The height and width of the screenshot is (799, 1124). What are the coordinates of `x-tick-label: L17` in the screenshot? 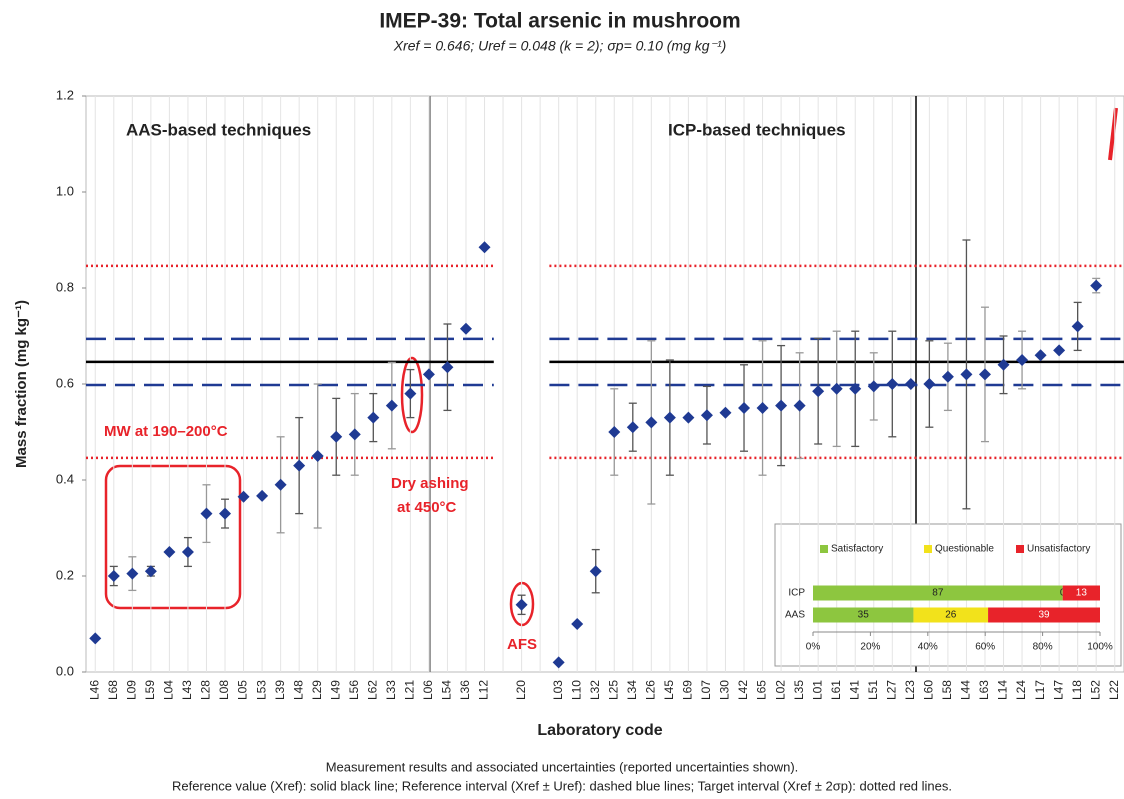 It's located at (1040, 690).